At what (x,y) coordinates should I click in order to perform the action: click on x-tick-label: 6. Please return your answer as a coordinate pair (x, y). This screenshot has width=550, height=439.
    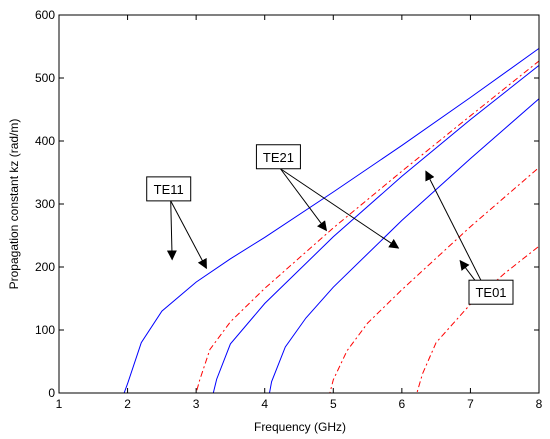
    Looking at the image, I should click on (402, 404).